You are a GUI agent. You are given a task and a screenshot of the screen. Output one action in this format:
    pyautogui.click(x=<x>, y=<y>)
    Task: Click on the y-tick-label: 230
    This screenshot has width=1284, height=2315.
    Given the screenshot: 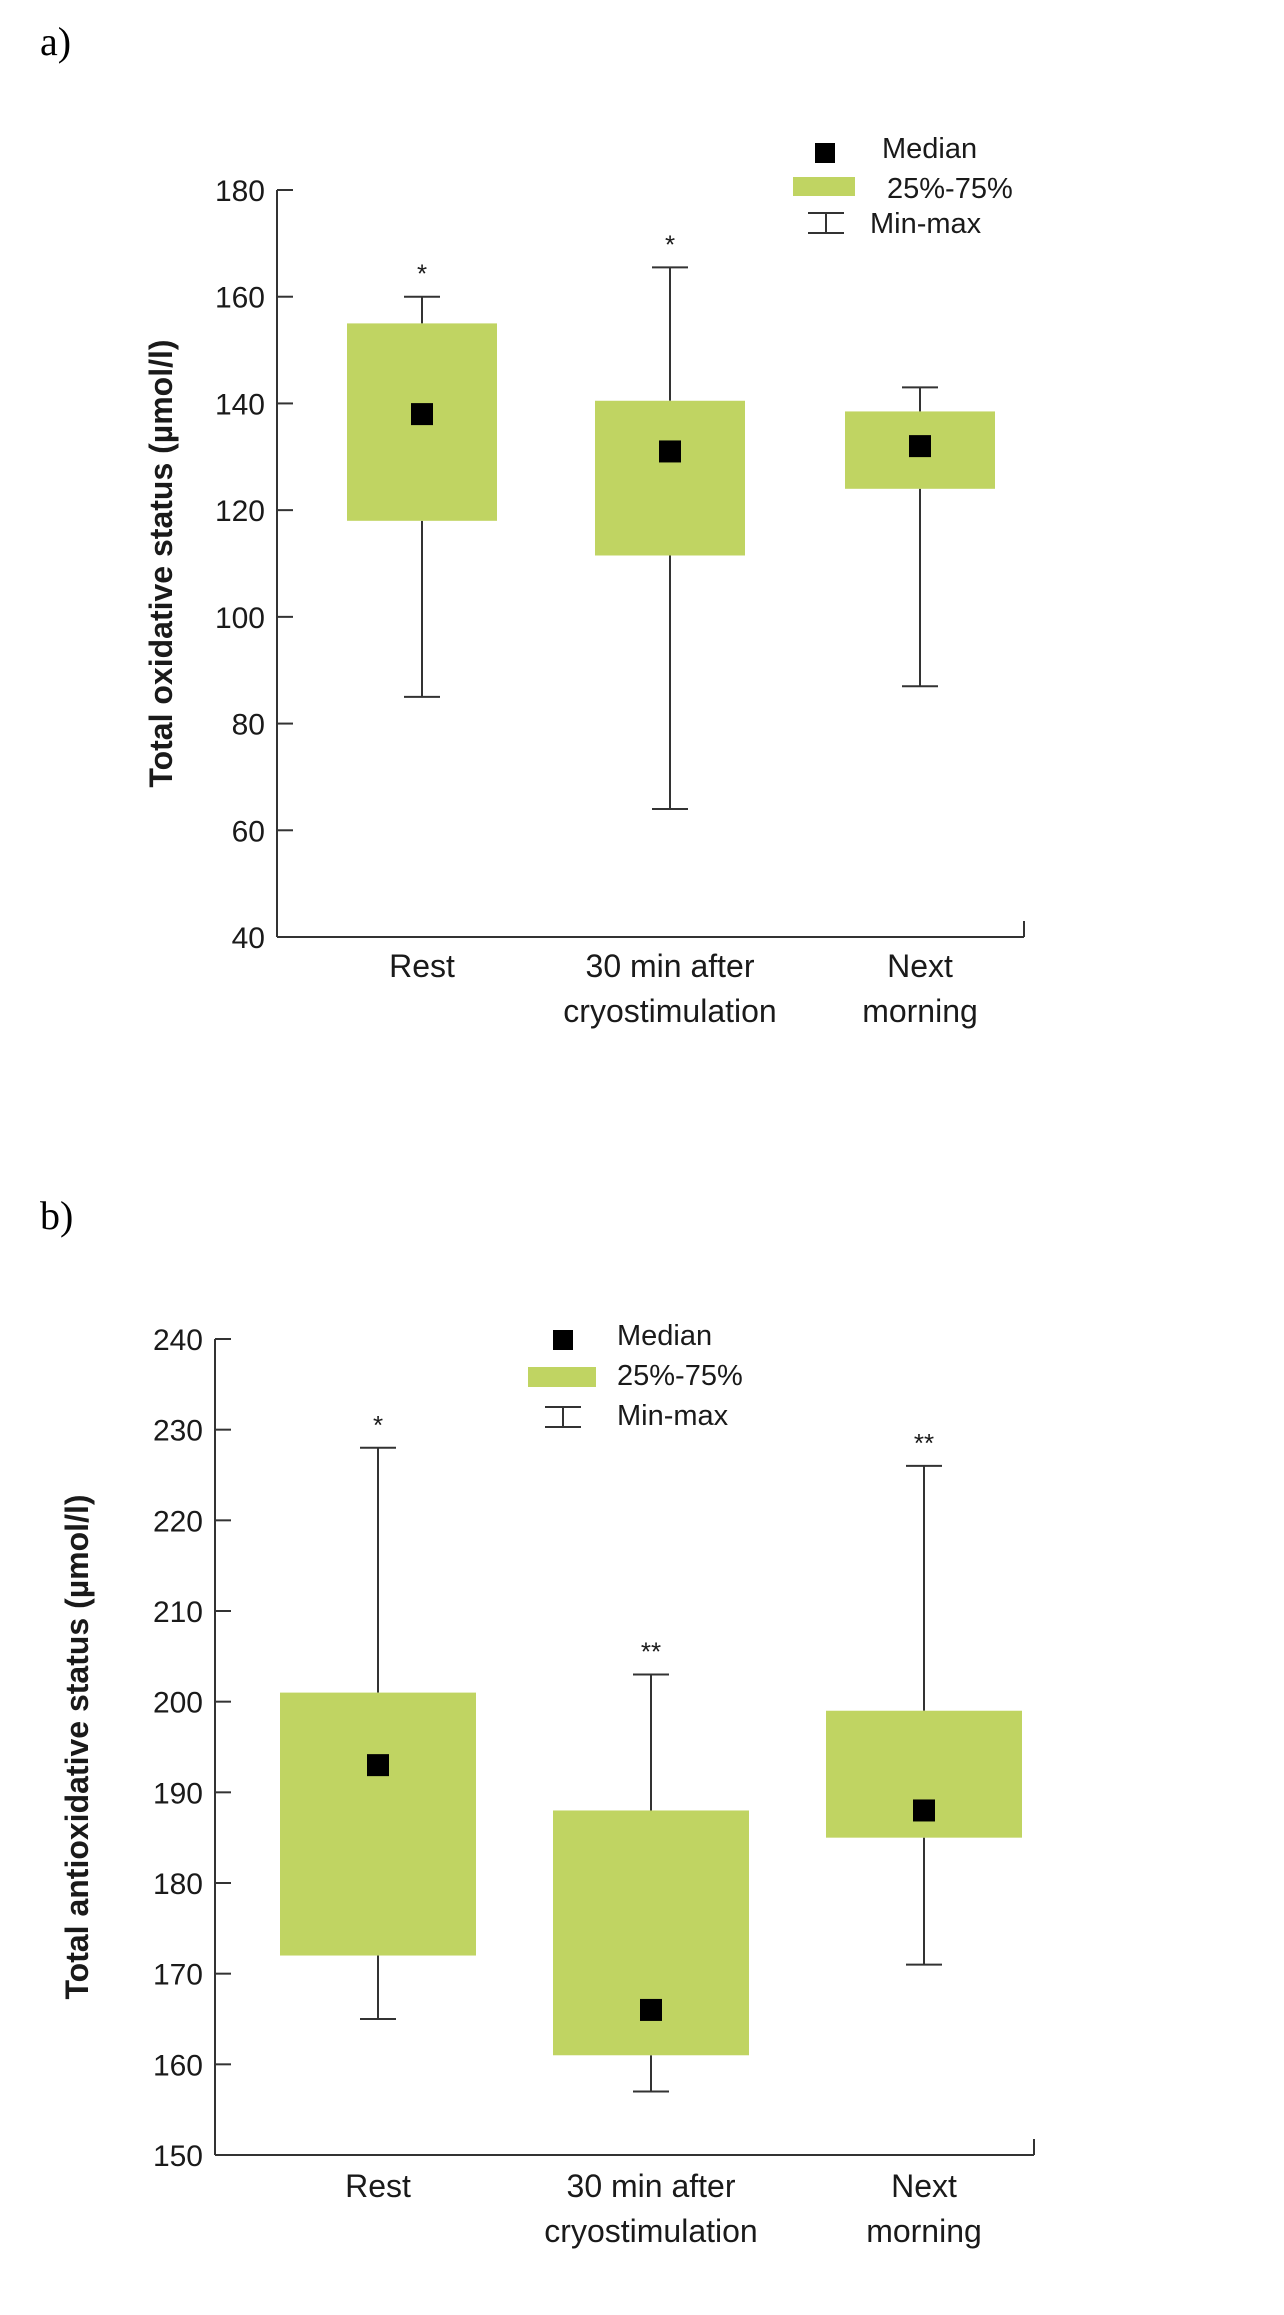 What is the action you would take?
    pyautogui.click(x=178, y=1431)
    